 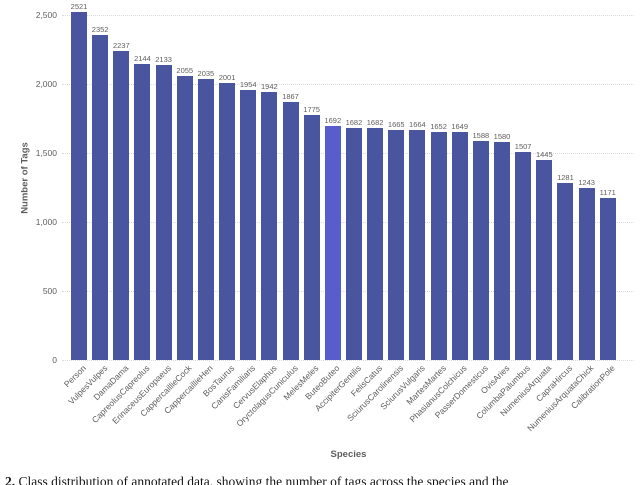 What do you see at coordinates (184, 217) in the screenshot?
I see `bar-cappercailliecock` at bounding box center [184, 217].